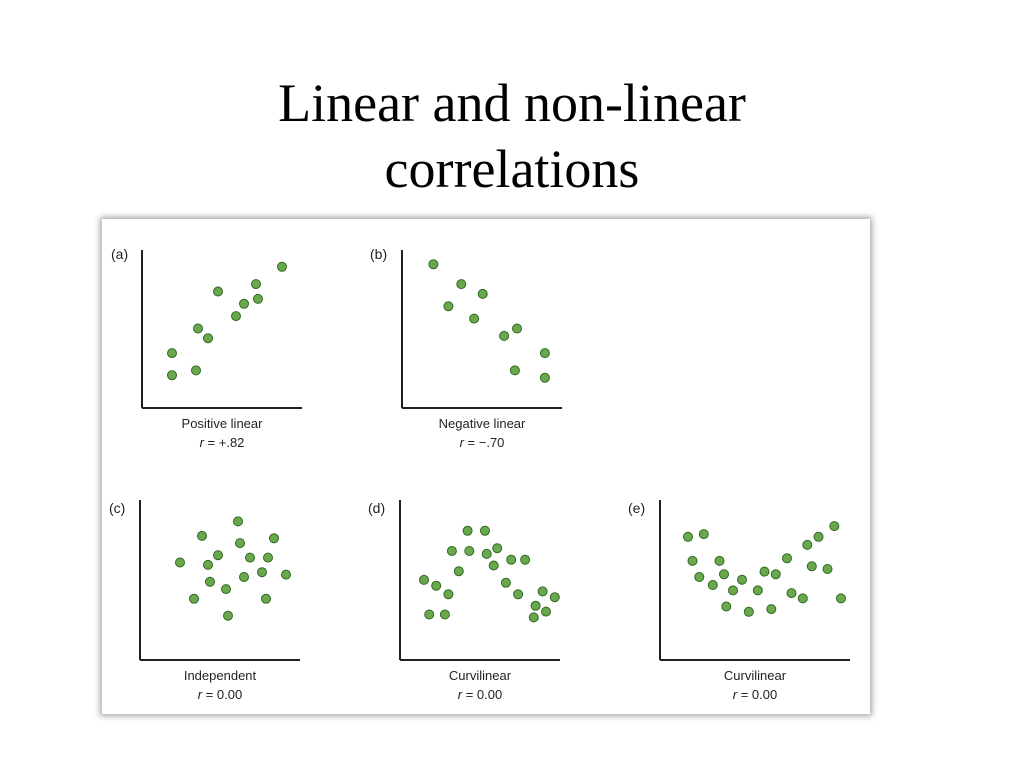 The width and height of the screenshot is (1024, 768). I want to click on scatter-panel-4: (d) Curvilinear r = 0.00, so click(464, 601).